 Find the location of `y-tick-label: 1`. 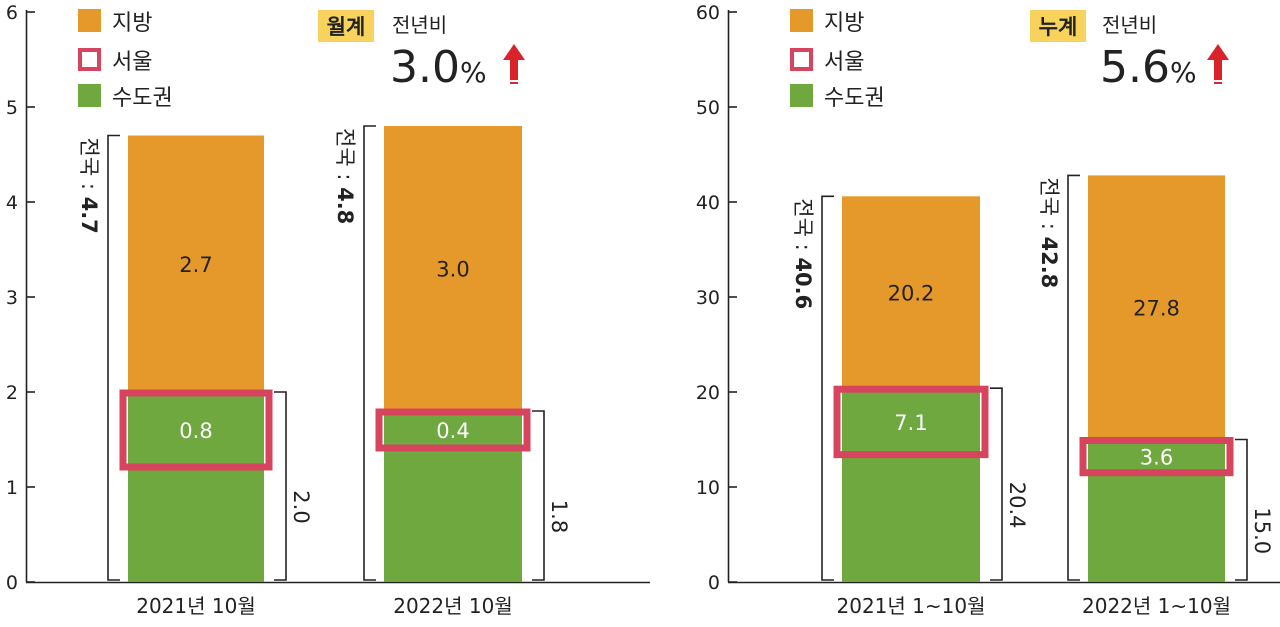

y-tick-label: 1 is located at coordinates (12, 488).